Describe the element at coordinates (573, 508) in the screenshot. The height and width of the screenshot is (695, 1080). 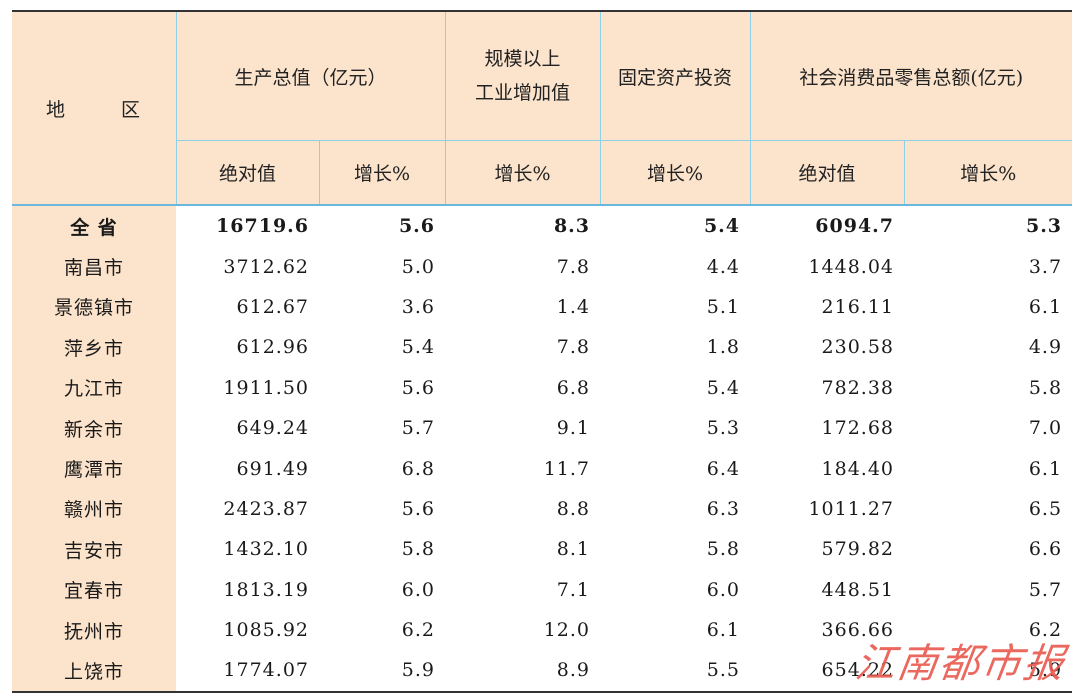
I see `industry-growth-cell: 8.8` at that location.